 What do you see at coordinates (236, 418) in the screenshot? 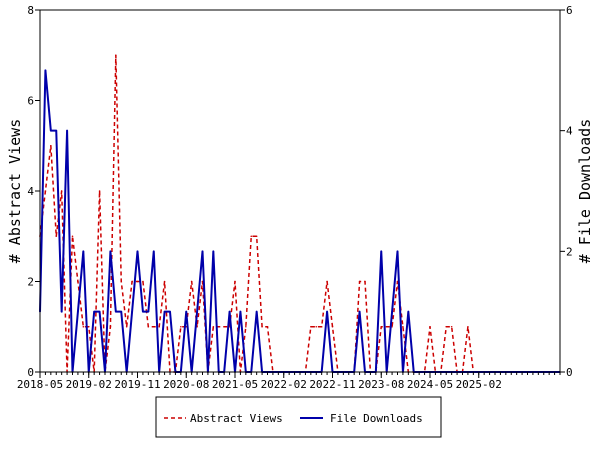
I see `legend-label-abstract-views: Abstract Views` at bounding box center [236, 418].